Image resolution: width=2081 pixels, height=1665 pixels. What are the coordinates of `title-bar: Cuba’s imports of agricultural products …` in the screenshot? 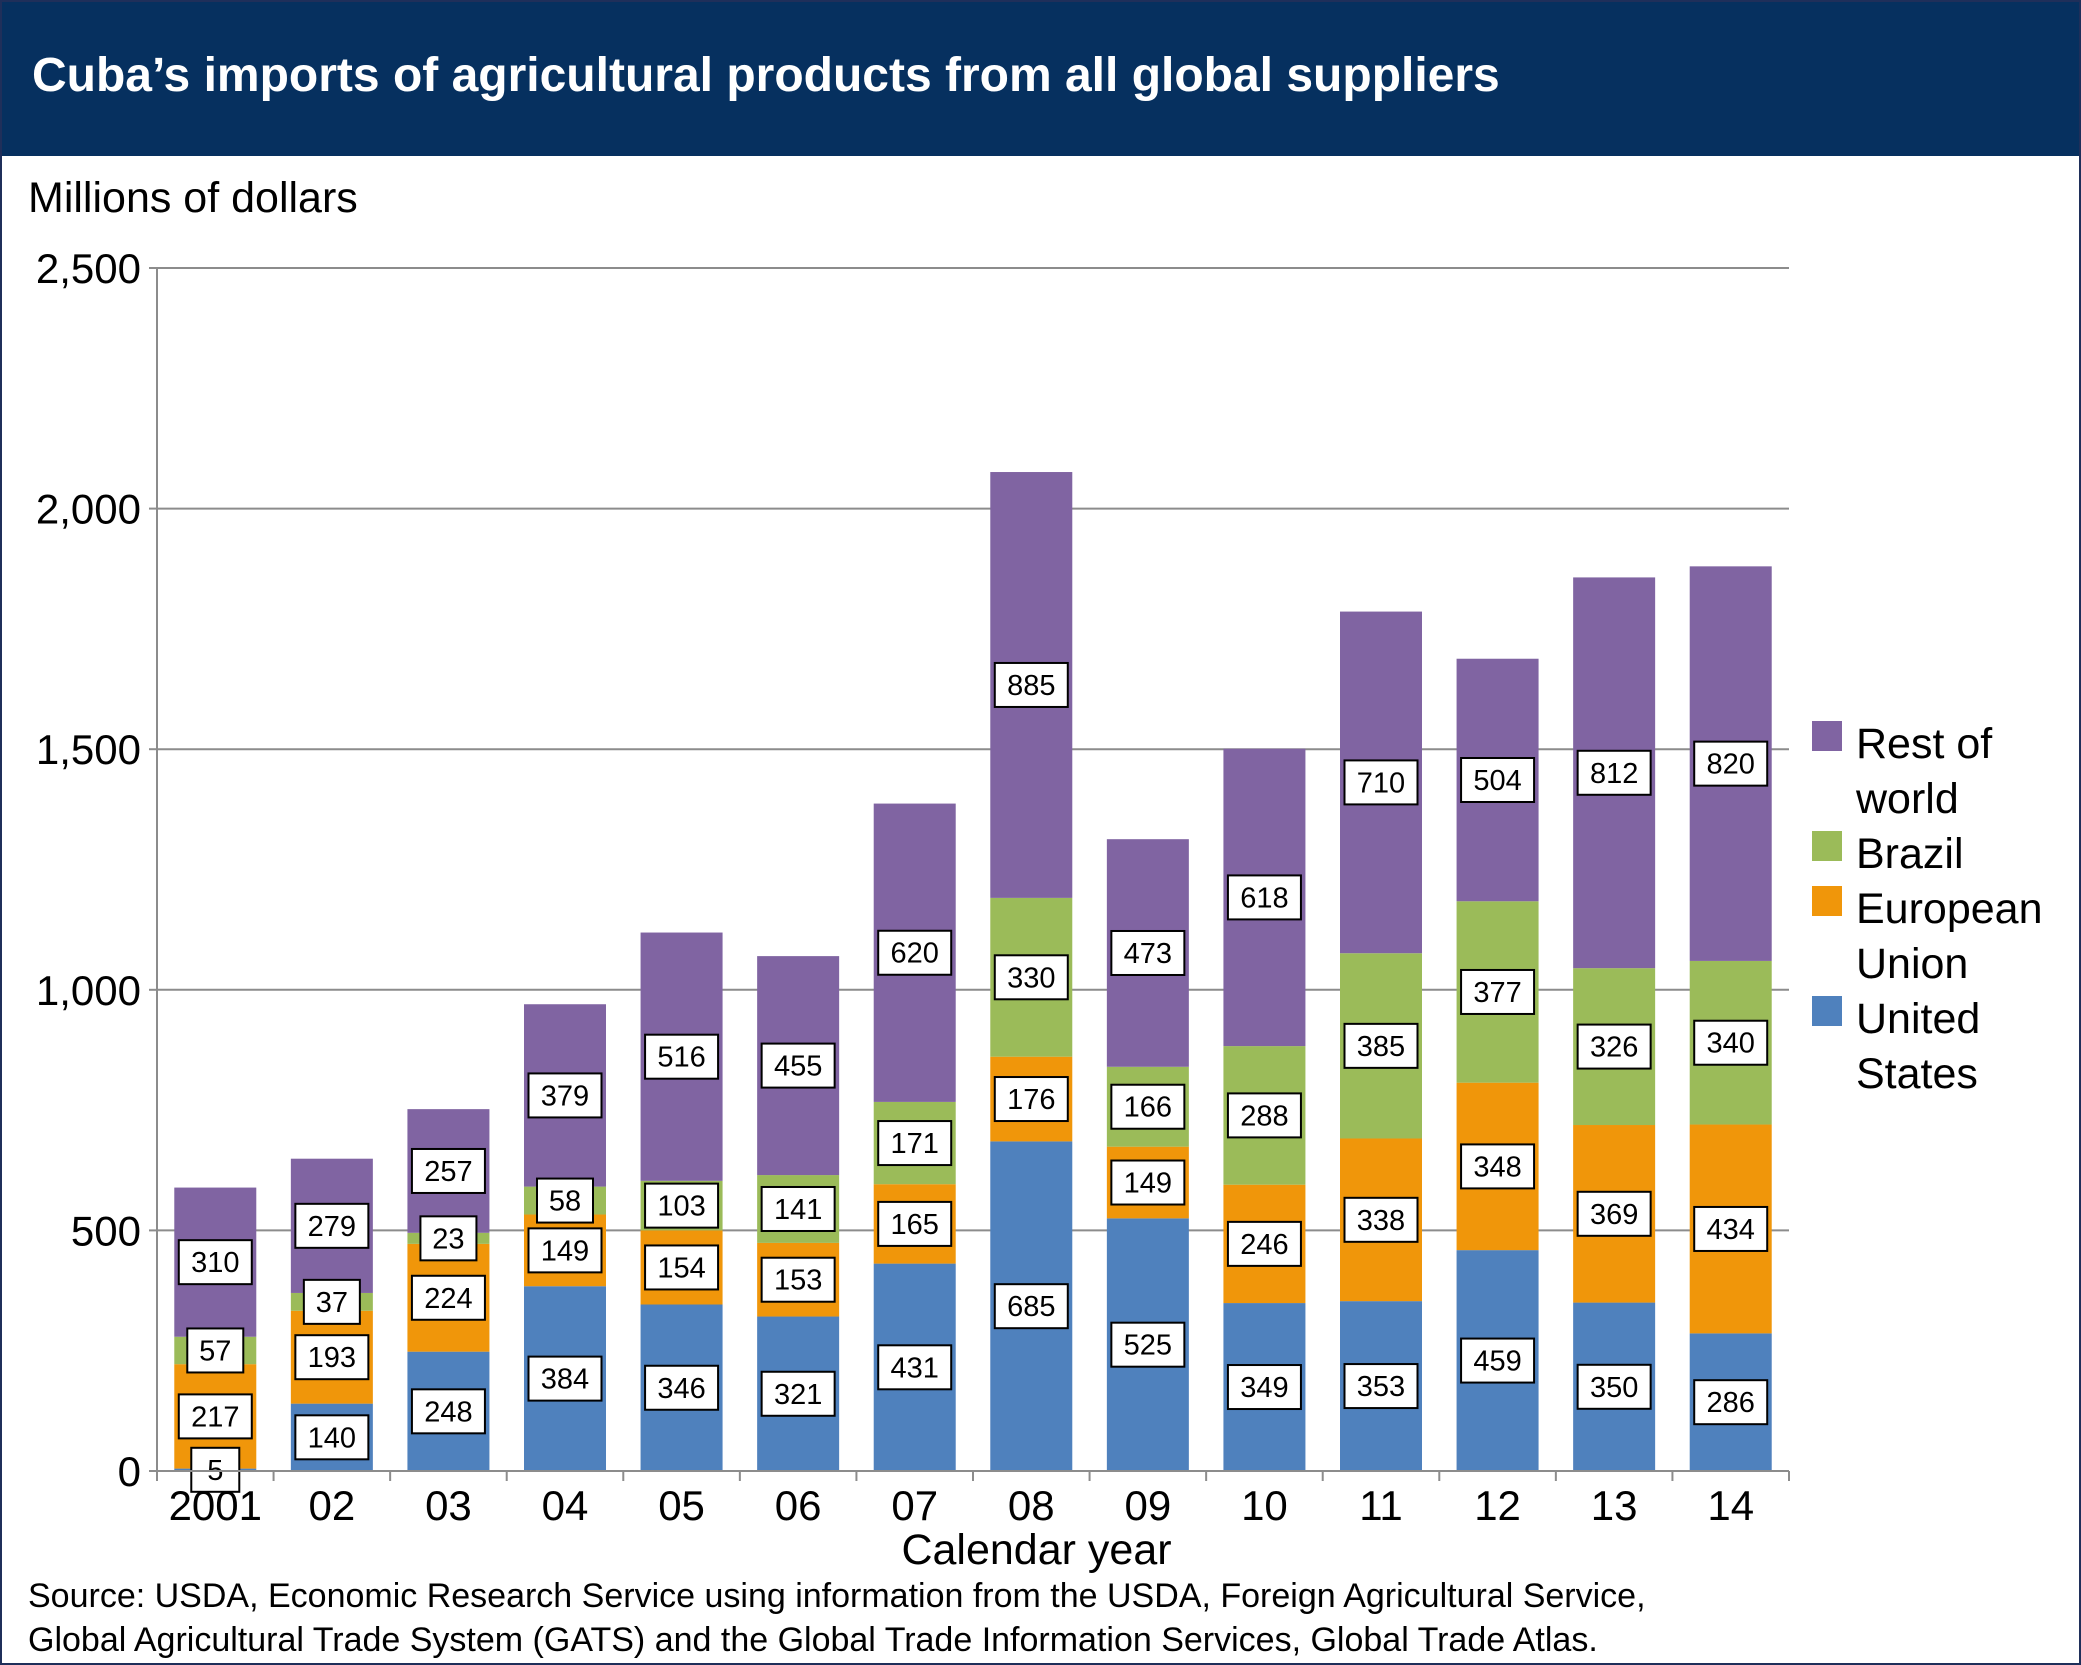 It's located at (1040, 79).